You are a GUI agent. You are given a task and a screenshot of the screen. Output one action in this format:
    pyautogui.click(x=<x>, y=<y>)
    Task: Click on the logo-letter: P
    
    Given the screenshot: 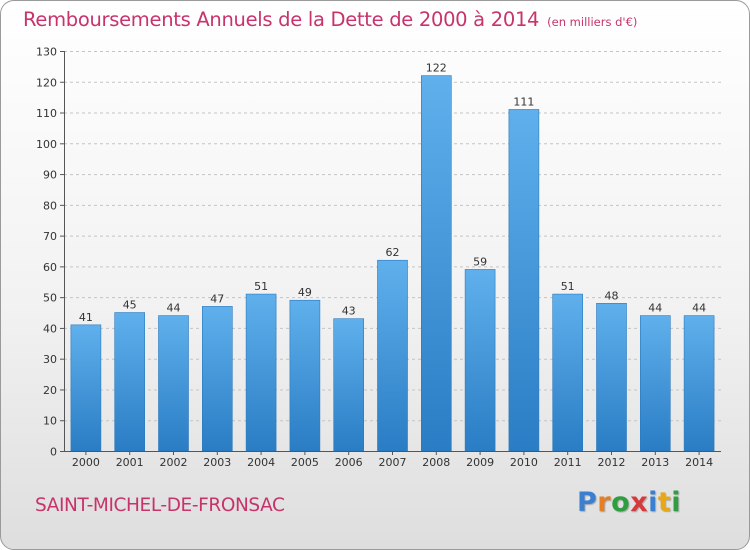 What is the action you would take?
    pyautogui.click(x=587, y=502)
    